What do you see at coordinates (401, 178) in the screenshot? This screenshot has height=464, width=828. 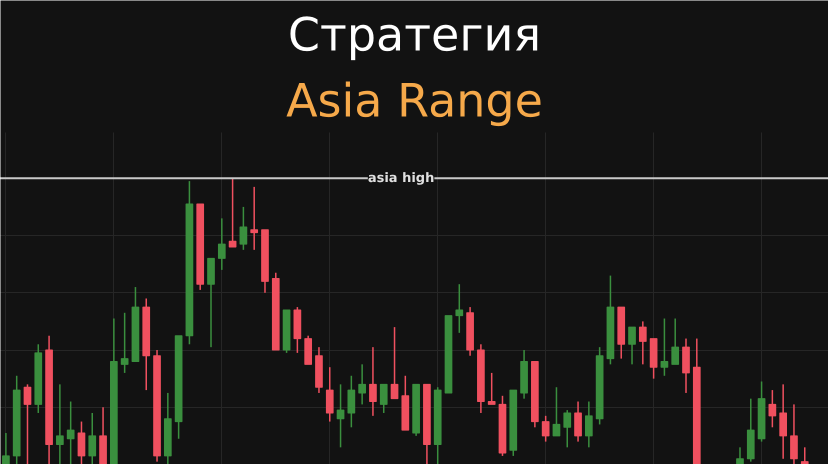 I see `ref-line-label: asia high` at bounding box center [401, 178].